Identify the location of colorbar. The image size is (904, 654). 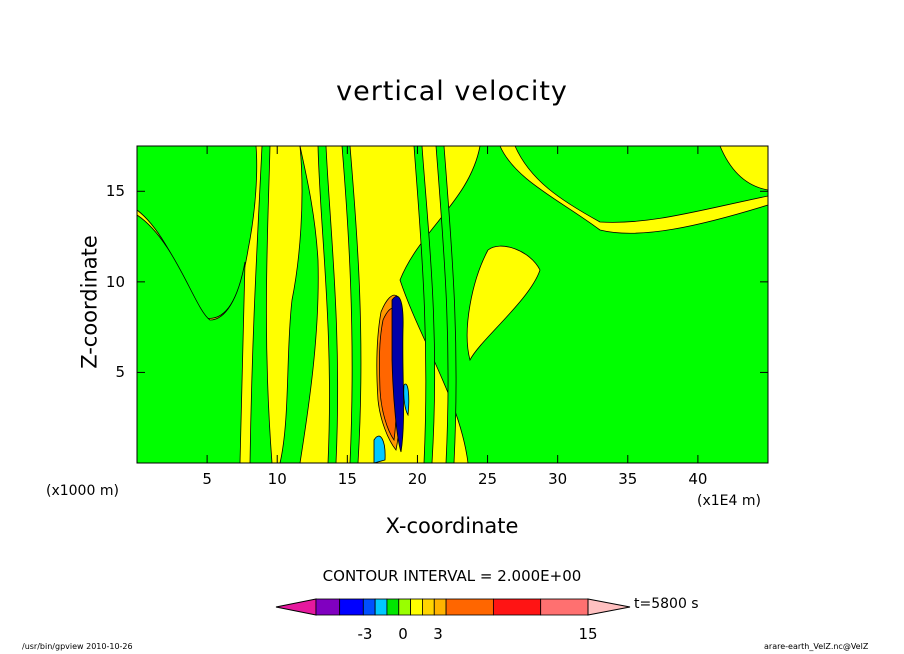
(453, 607).